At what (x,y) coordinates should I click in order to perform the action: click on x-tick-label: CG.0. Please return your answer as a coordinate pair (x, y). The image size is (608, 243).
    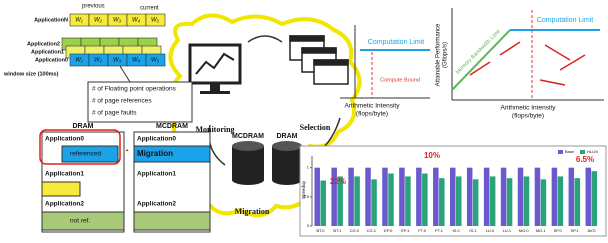
    Looking at the image, I should click on (355, 230).